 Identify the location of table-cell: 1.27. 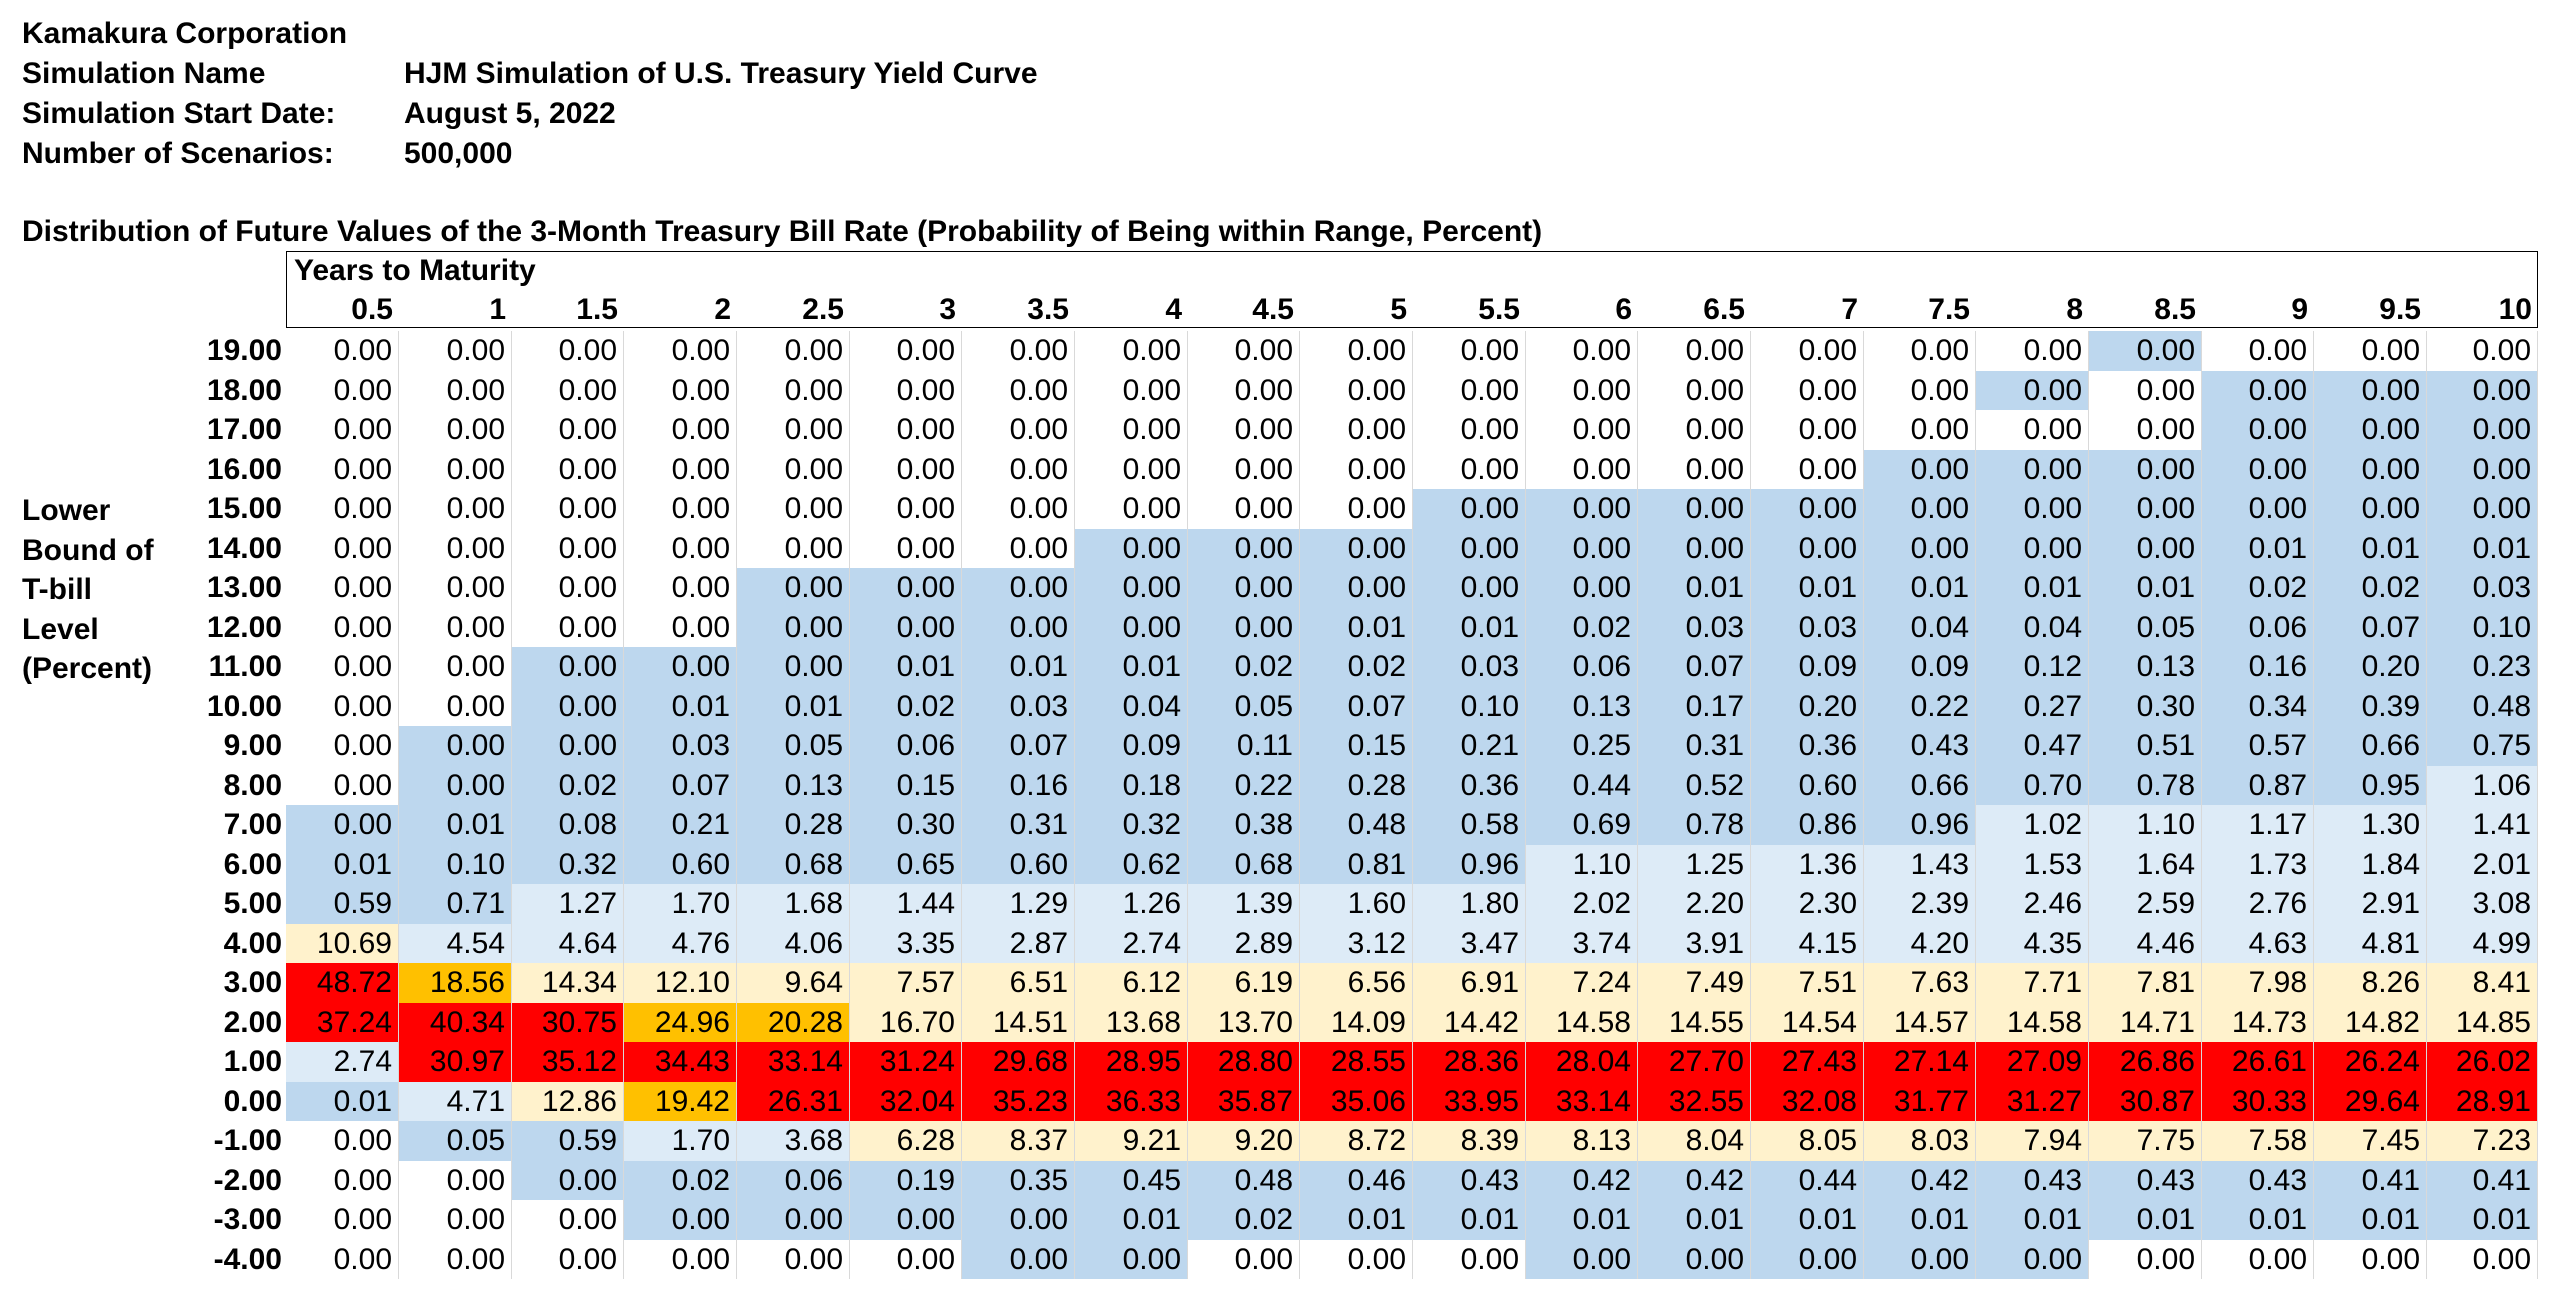
(568, 904).